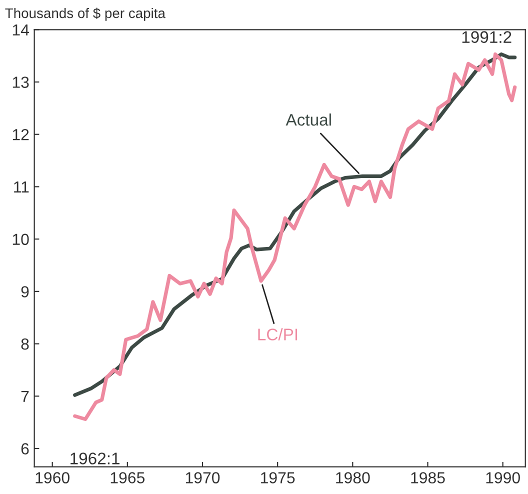  I want to click on y-tick-label: 12, so click(20, 134).